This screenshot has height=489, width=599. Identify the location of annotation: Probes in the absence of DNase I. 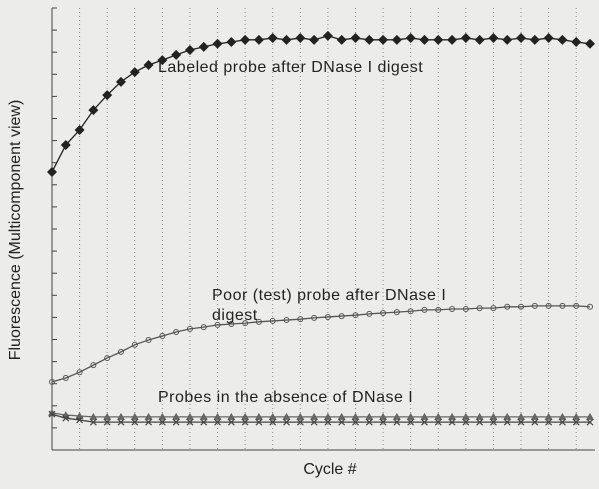
(285, 397).